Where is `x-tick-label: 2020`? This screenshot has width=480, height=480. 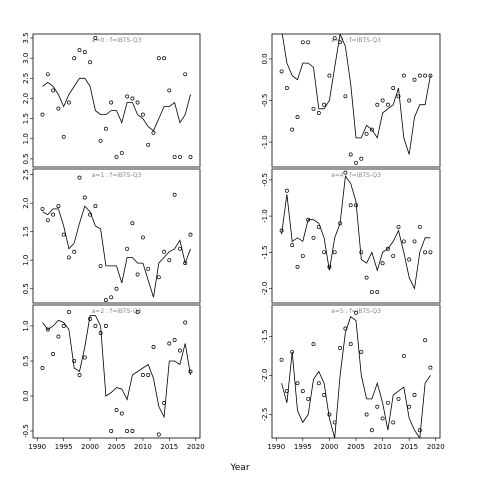
x-tick-label: 2020 is located at coordinates (436, 447).